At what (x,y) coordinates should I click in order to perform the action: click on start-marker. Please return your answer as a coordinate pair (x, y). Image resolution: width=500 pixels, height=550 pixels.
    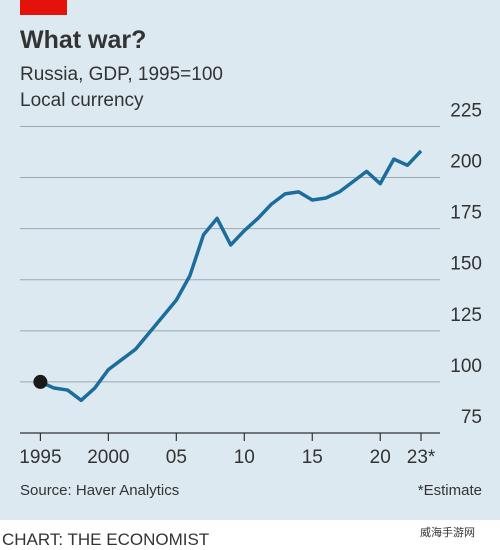
    Looking at the image, I should click on (40, 381).